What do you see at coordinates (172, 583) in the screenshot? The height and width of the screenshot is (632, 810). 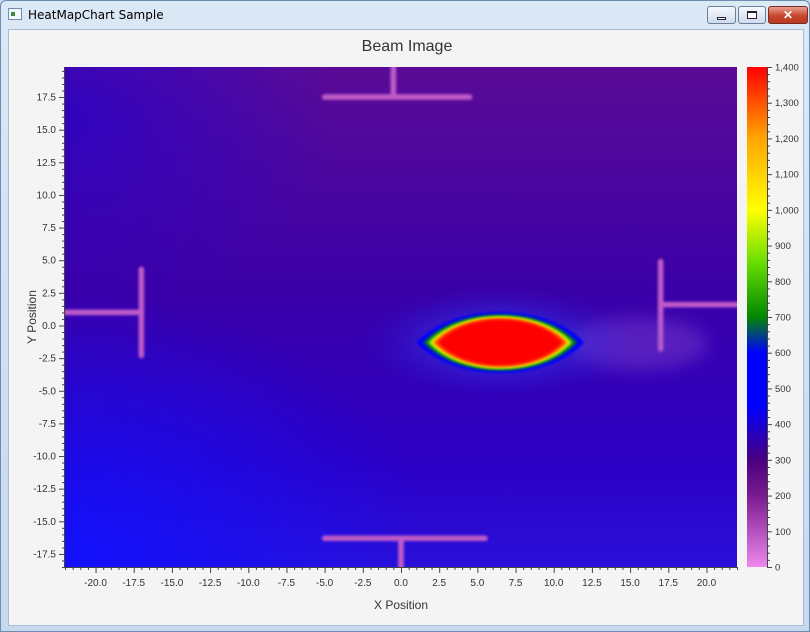 I see `x-tick-label: -15.0` at bounding box center [172, 583].